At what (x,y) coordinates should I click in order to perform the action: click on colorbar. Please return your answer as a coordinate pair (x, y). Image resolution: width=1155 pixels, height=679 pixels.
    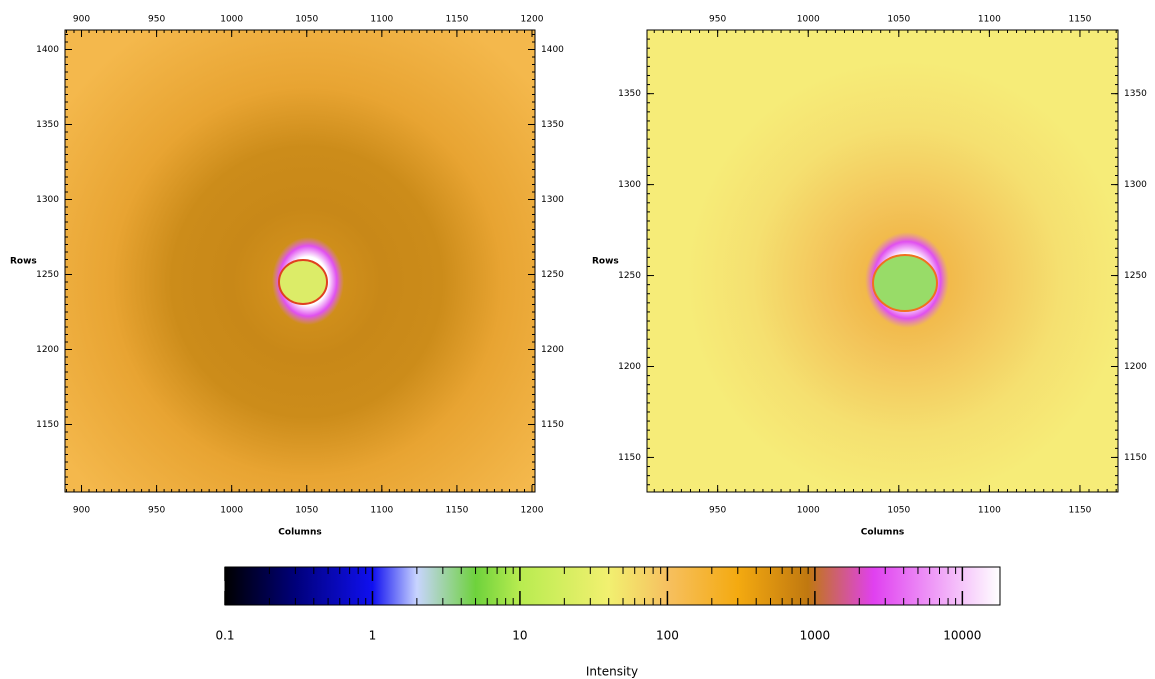
    Looking at the image, I should click on (612, 586).